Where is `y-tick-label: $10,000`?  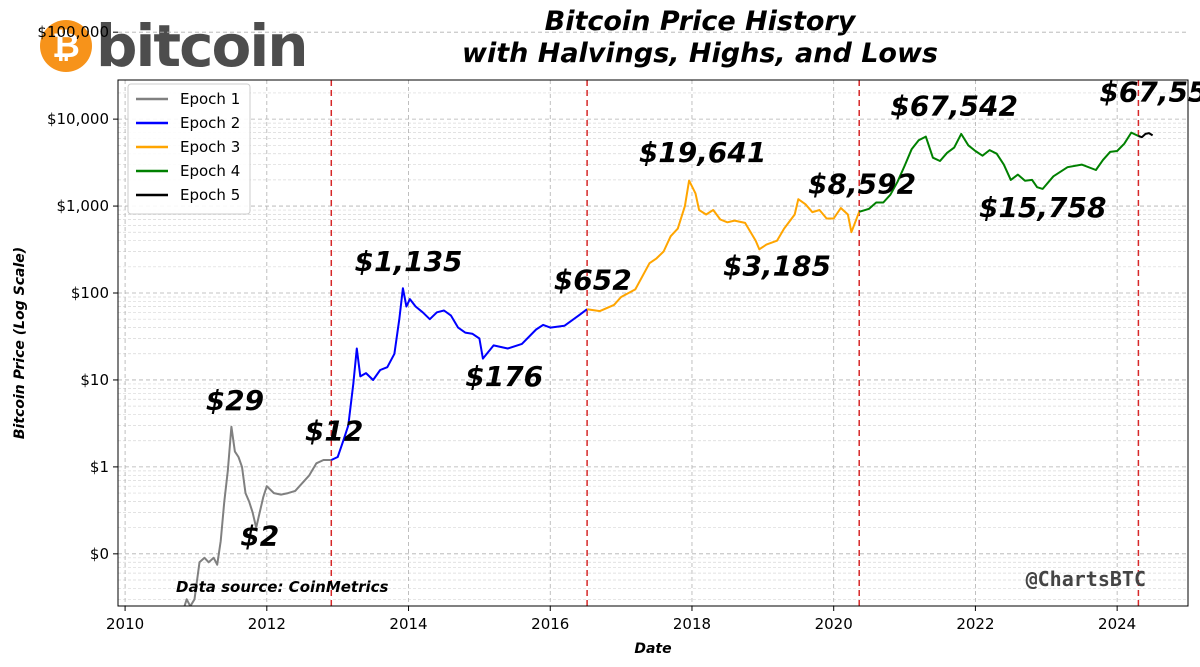
y-tick-label: $10,000 is located at coordinates (78, 119).